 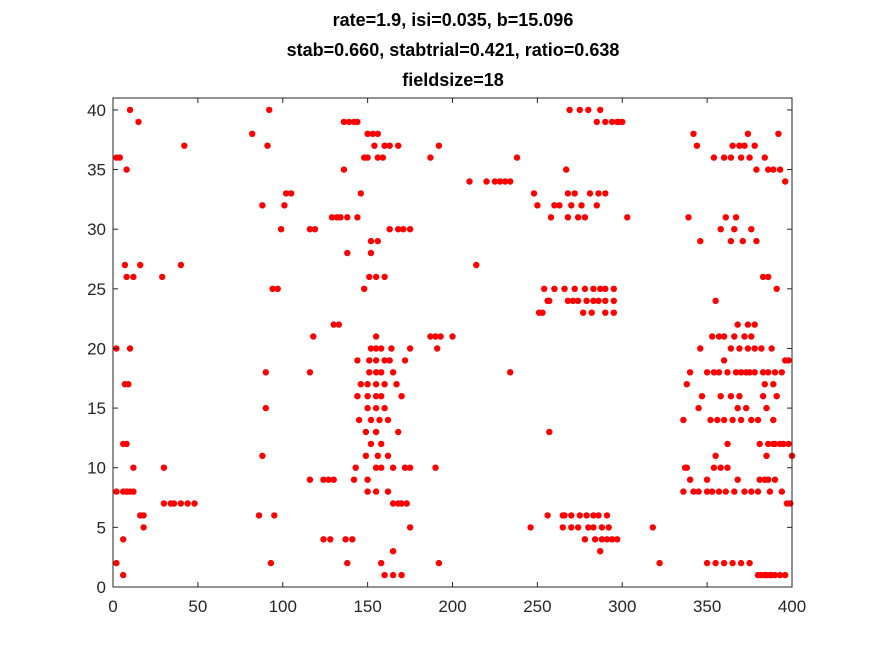 What do you see at coordinates (96, 170) in the screenshot?
I see `y-tick-label: 35` at bounding box center [96, 170].